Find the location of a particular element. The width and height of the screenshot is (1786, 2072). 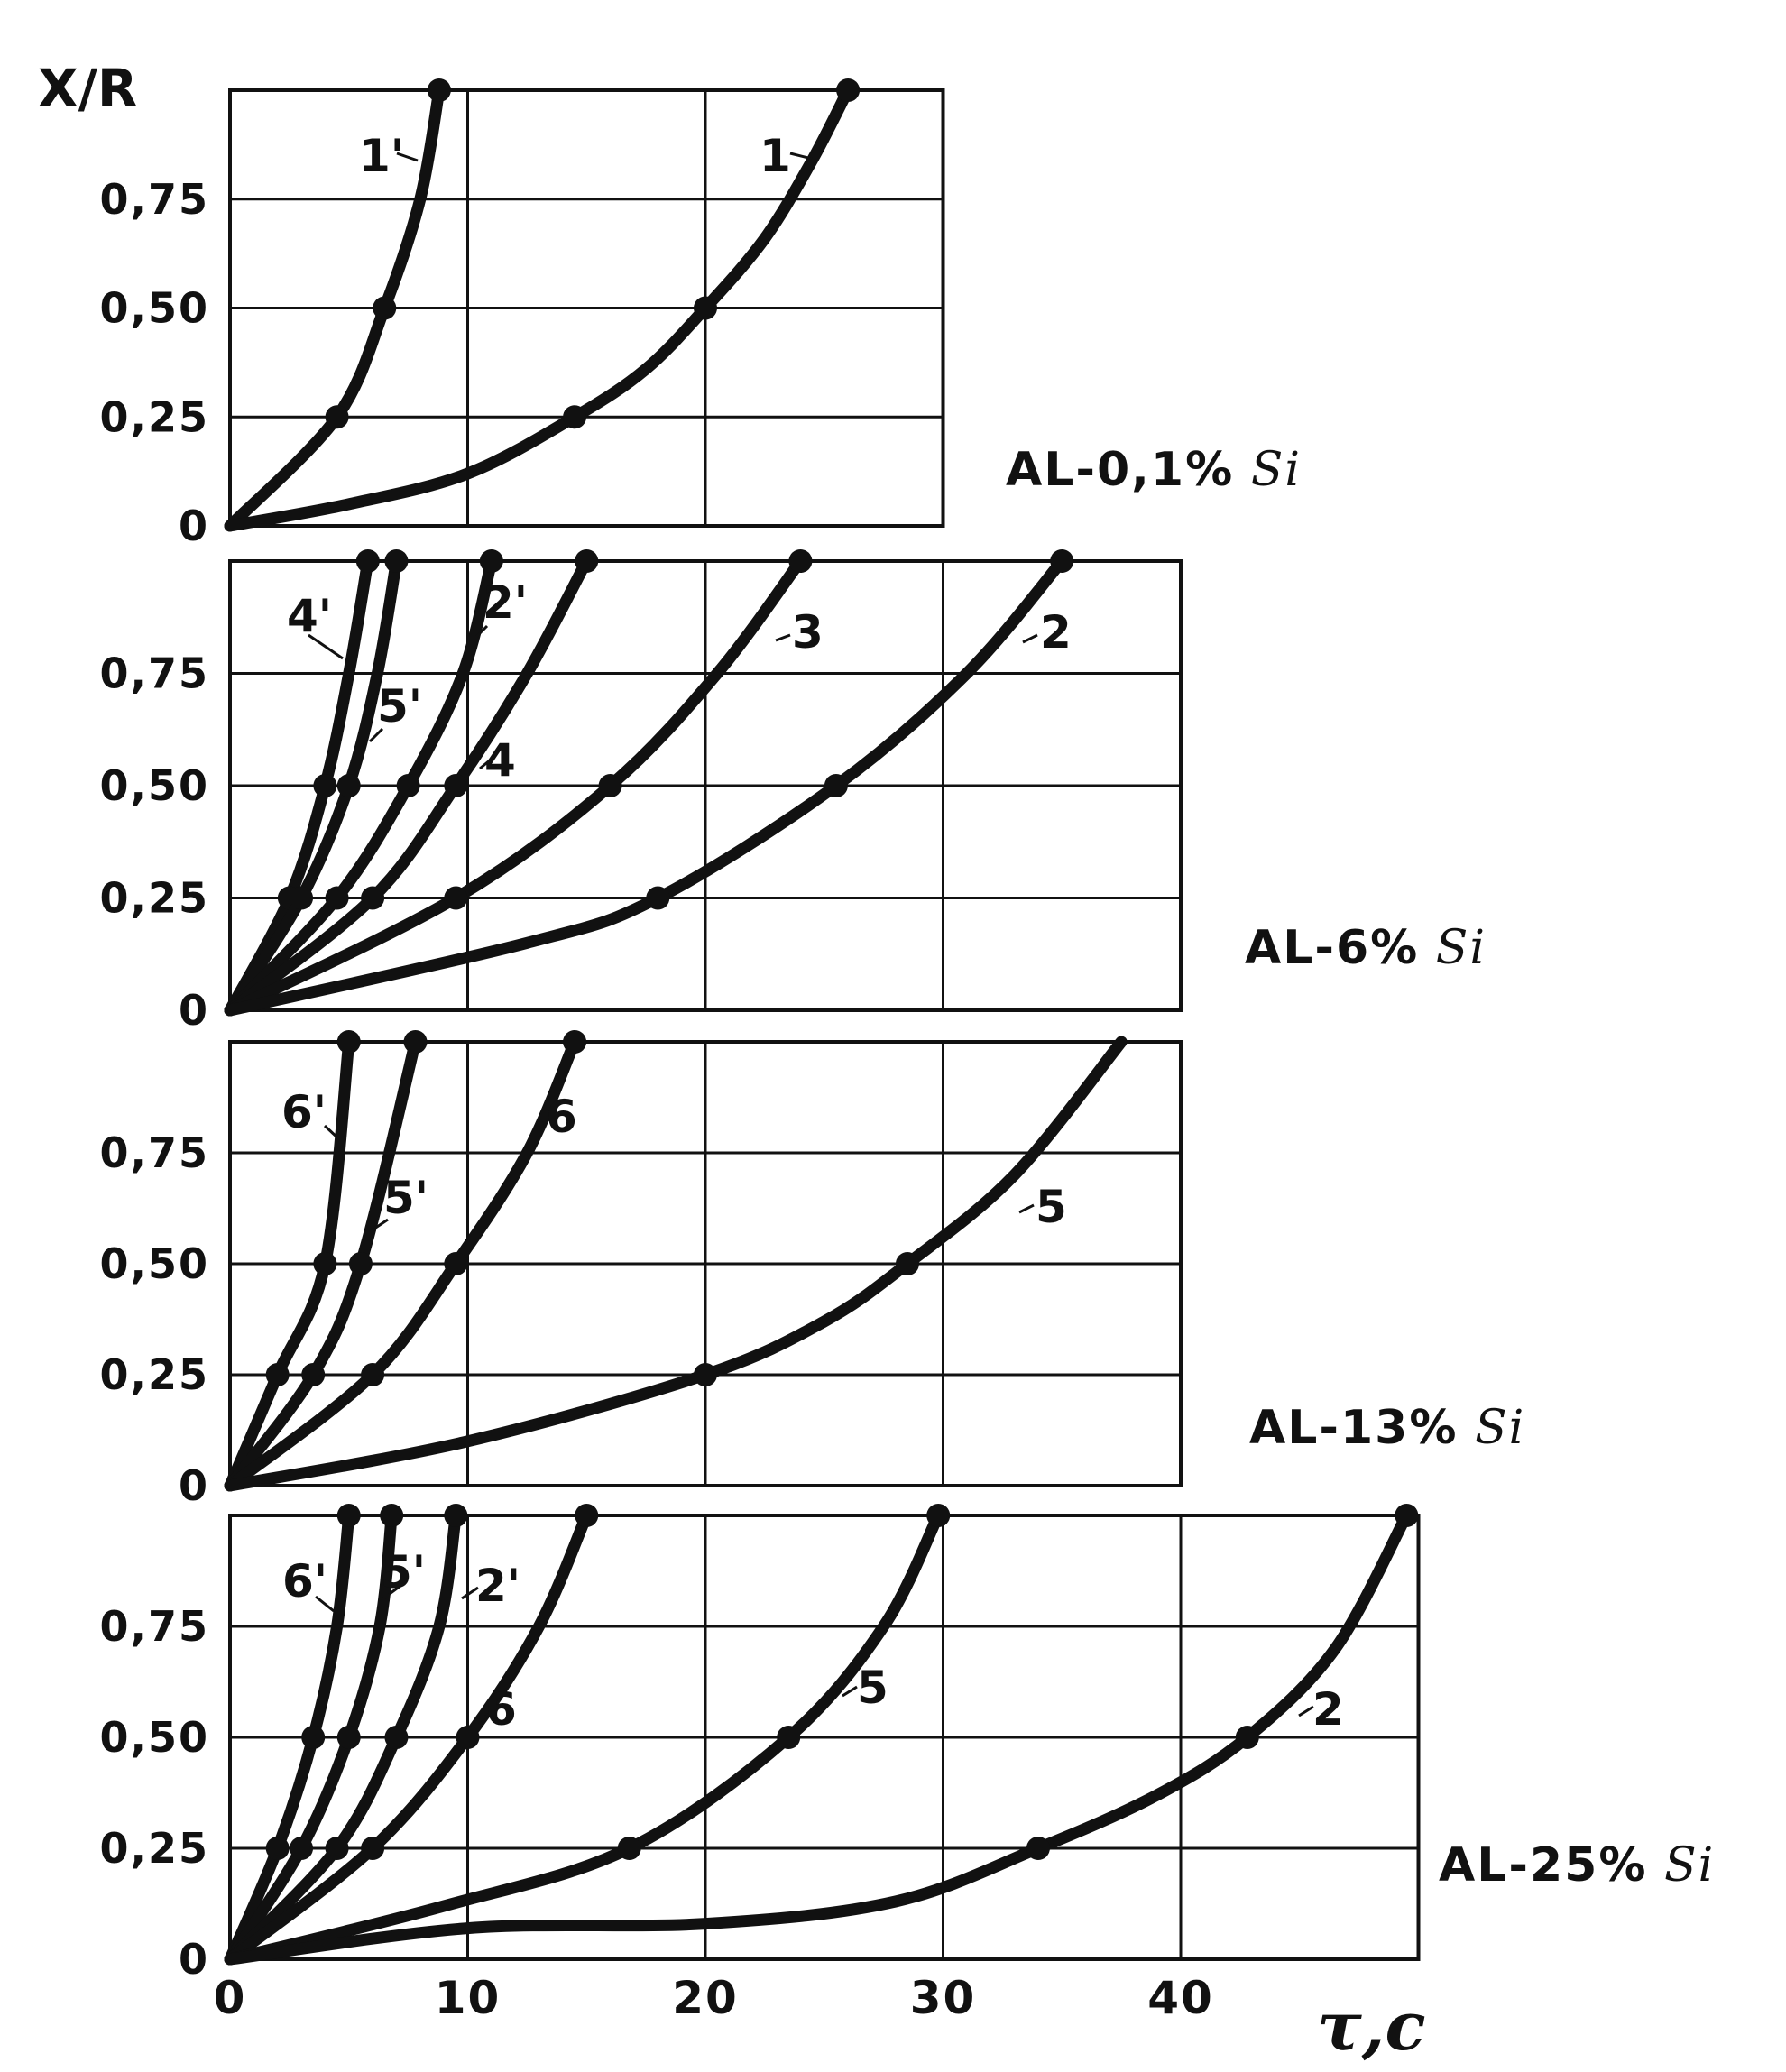

panel-3-ytick-0: 0 is located at coordinates (194, 1486).